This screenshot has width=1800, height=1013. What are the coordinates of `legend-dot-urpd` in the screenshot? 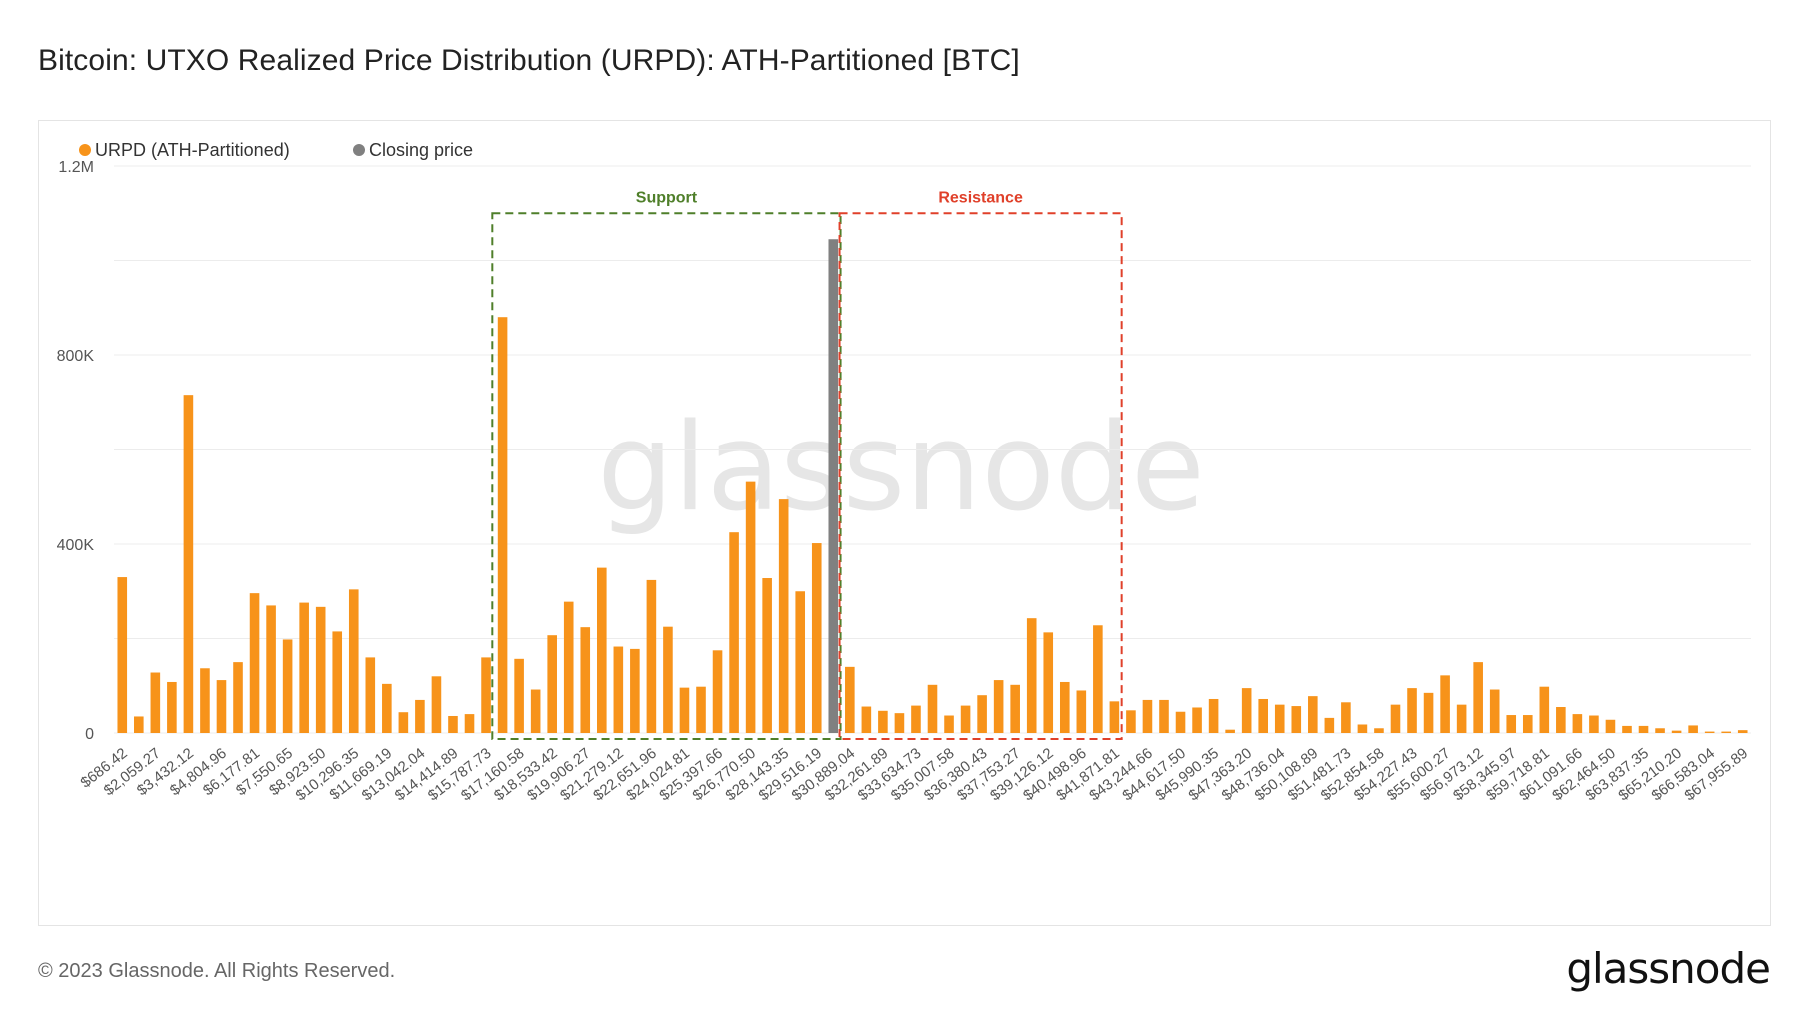 It's located at (85, 150).